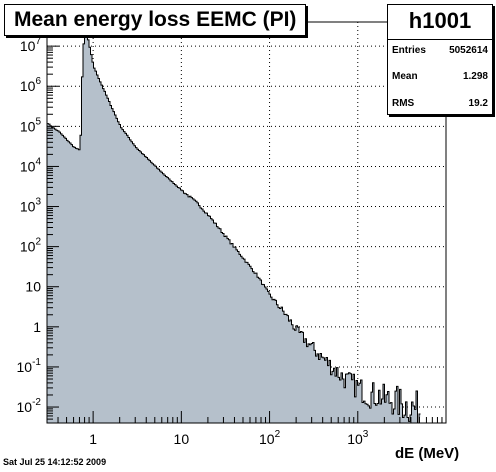 Image resolution: width=496 pixels, height=472 pixels. What do you see at coordinates (31, 45) in the screenshot?
I see `y-tick-label: 10⁷` at bounding box center [31, 45].